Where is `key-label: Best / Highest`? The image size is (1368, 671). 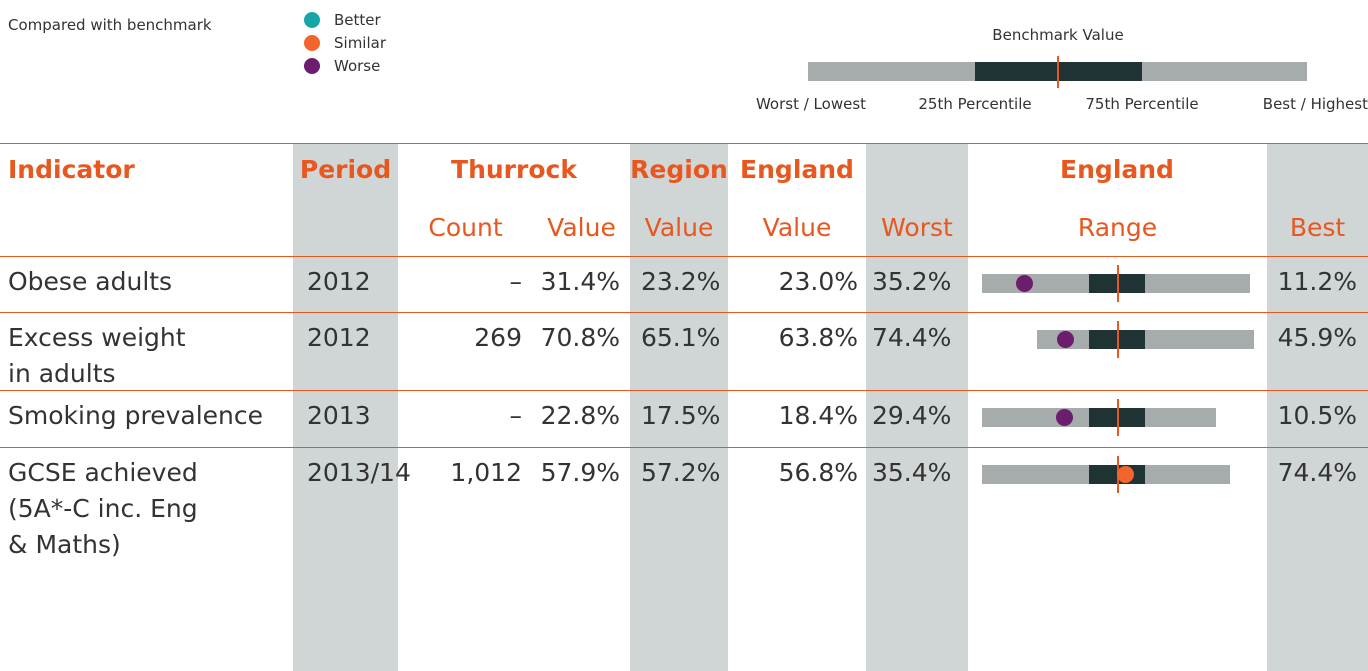 key-label: Best / Highest is located at coordinates (1315, 104).